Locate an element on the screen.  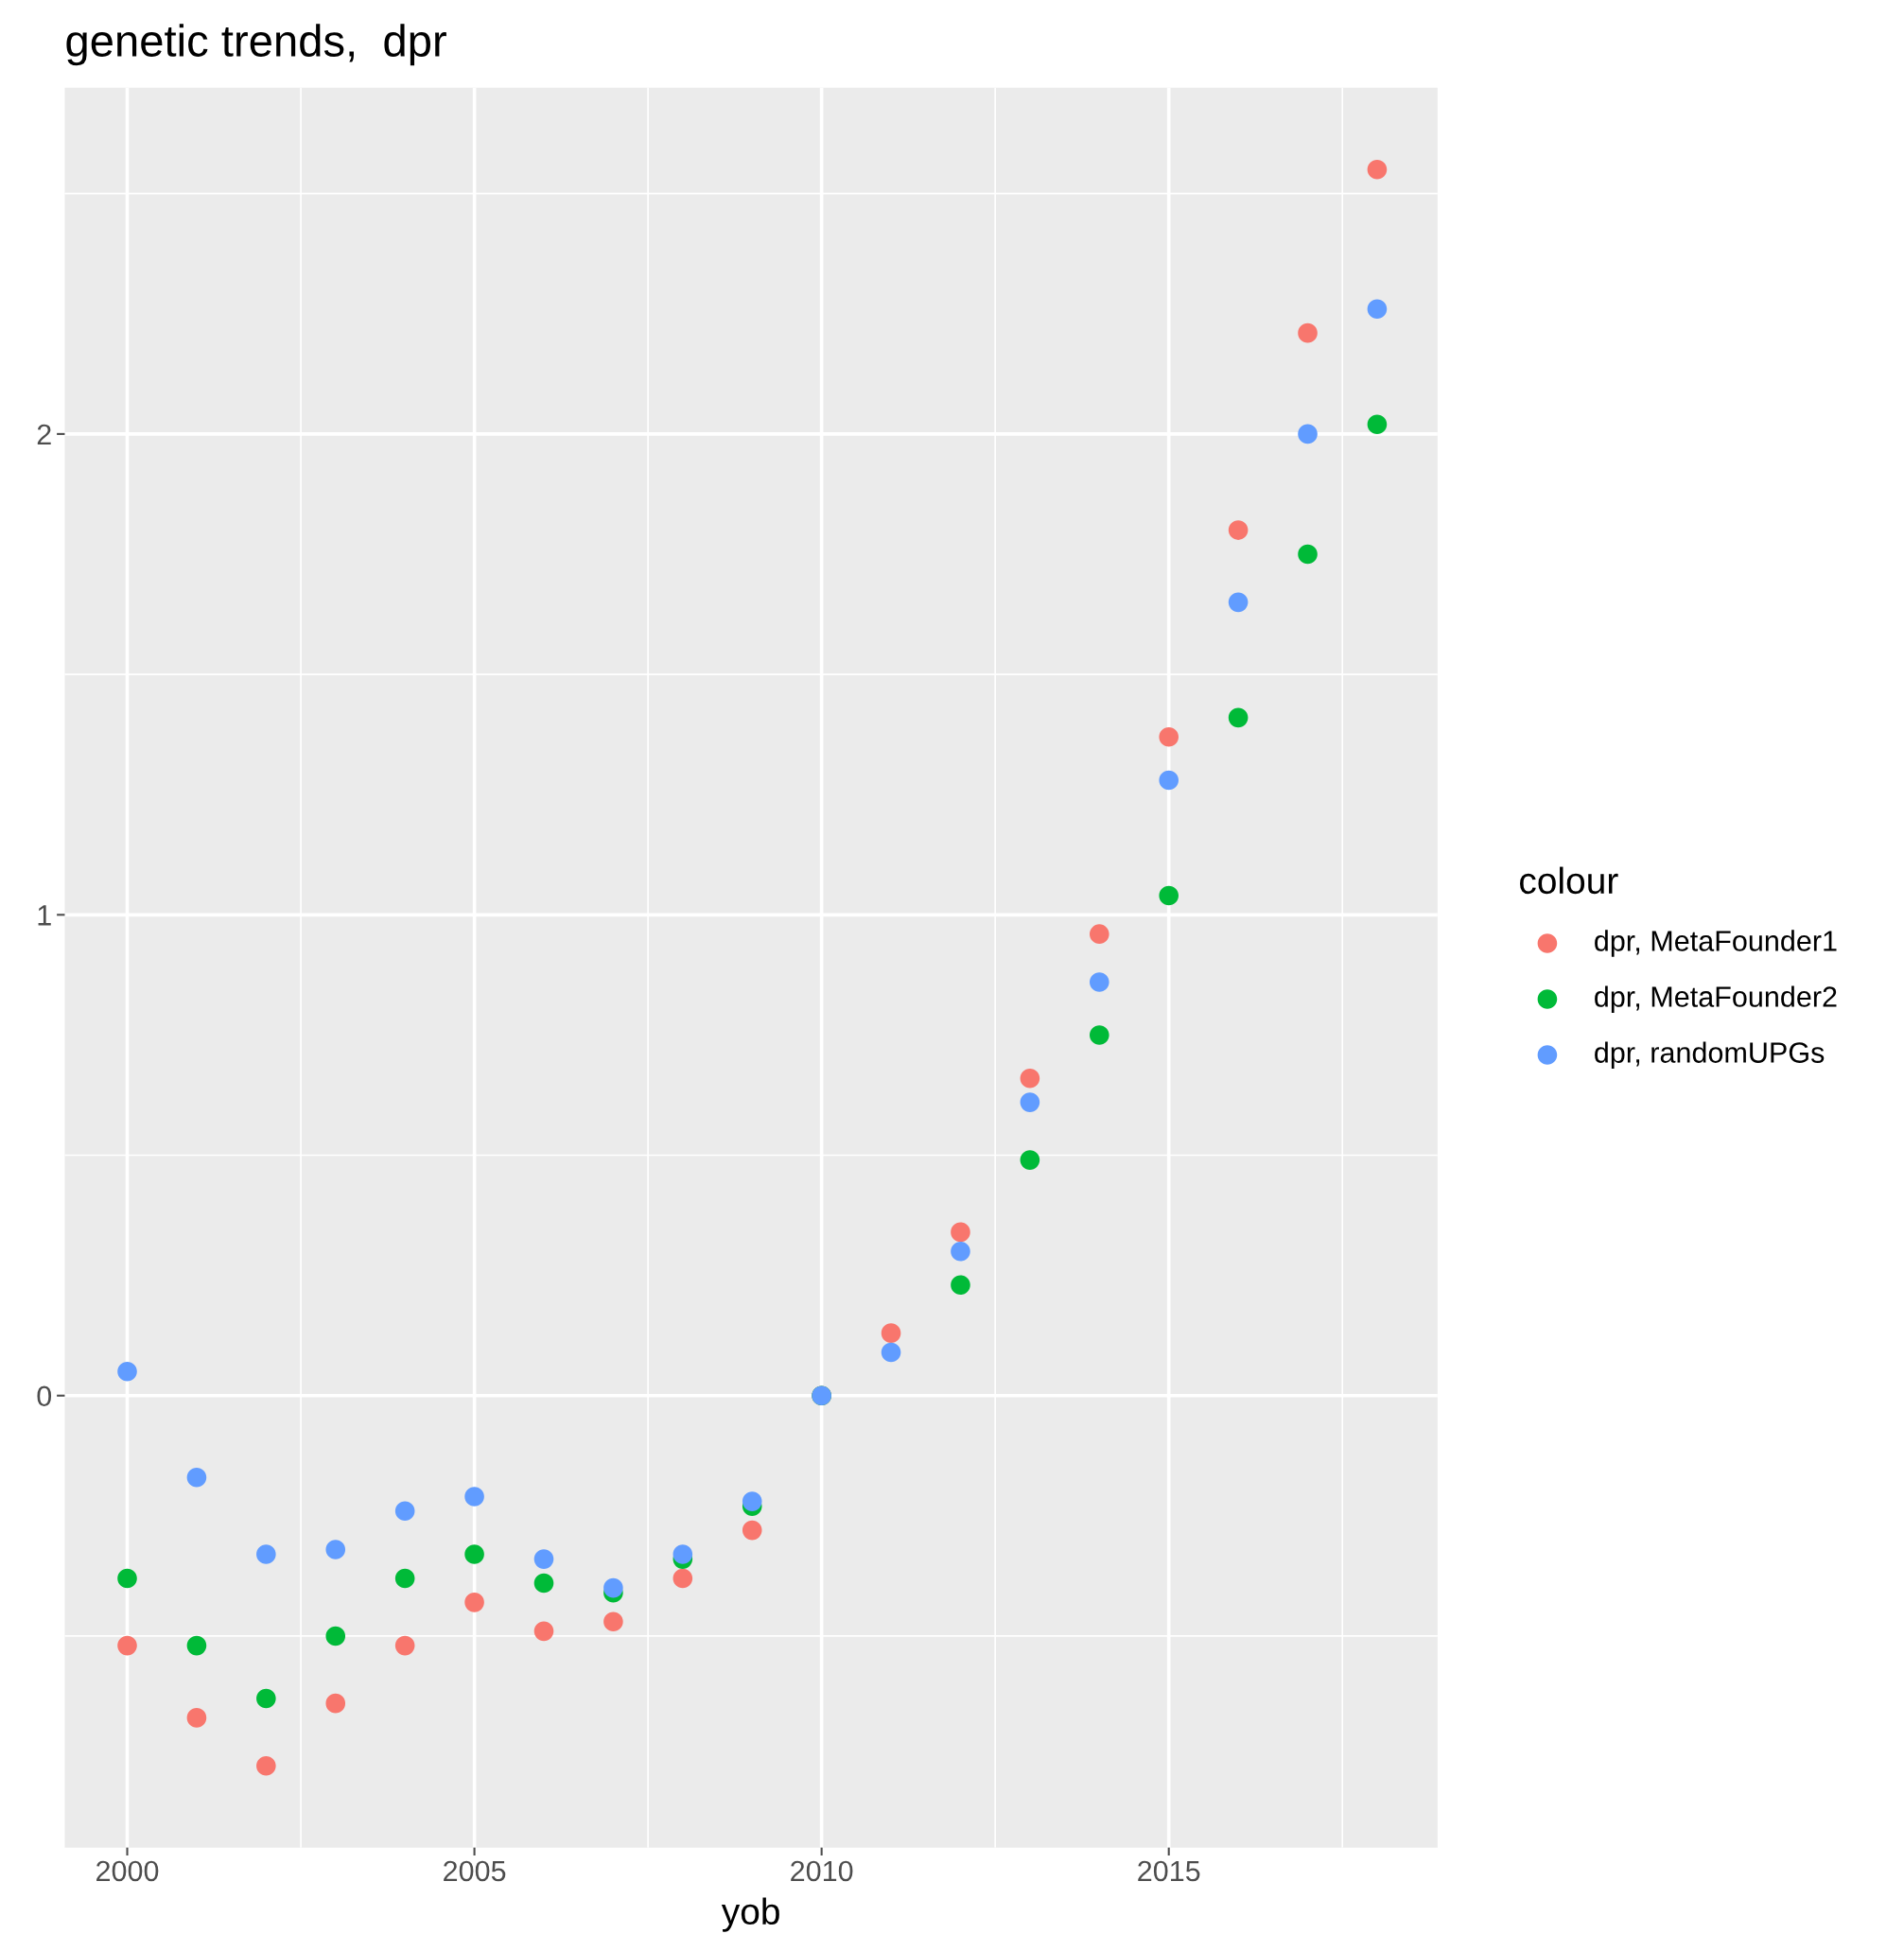
y-tick-label: 0 is located at coordinates (44, 1396).